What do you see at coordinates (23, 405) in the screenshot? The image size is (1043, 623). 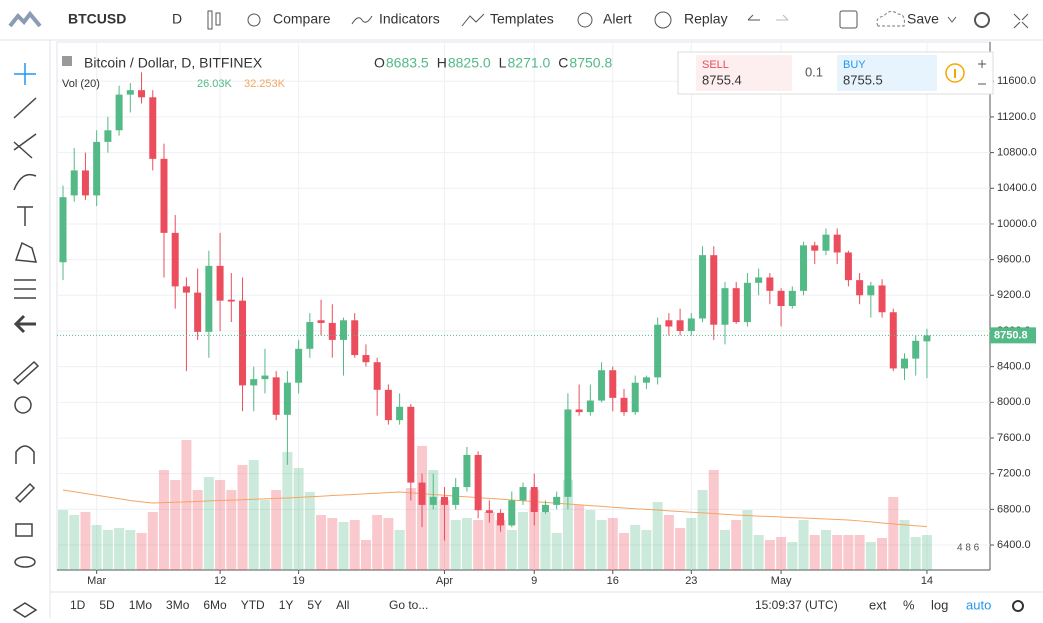 I see `zoom-tool` at bounding box center [23, 405].